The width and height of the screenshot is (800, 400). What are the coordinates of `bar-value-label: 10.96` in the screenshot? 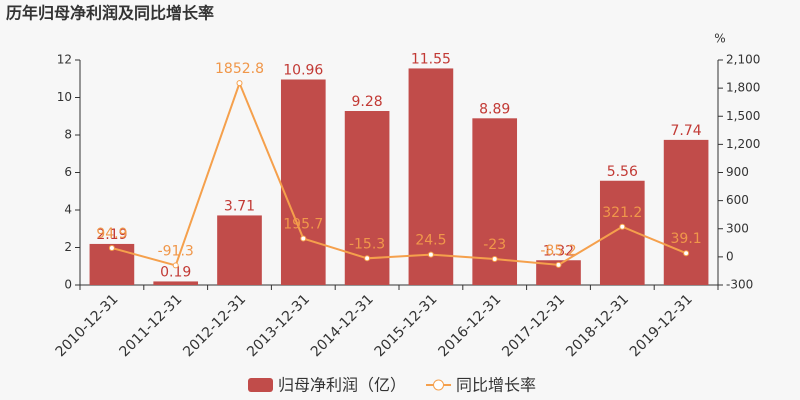 It's located at (303, 71).